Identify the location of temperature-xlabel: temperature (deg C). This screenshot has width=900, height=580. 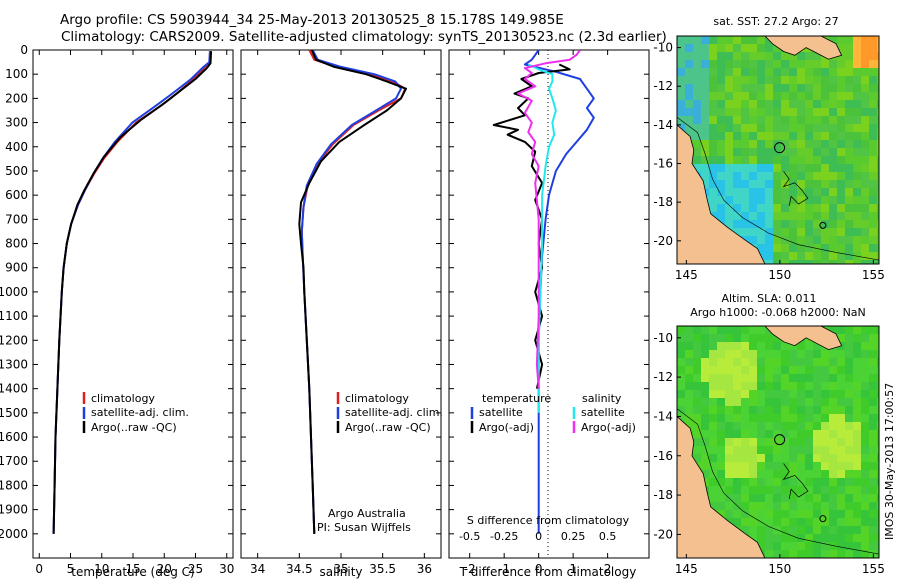
(132, 572).